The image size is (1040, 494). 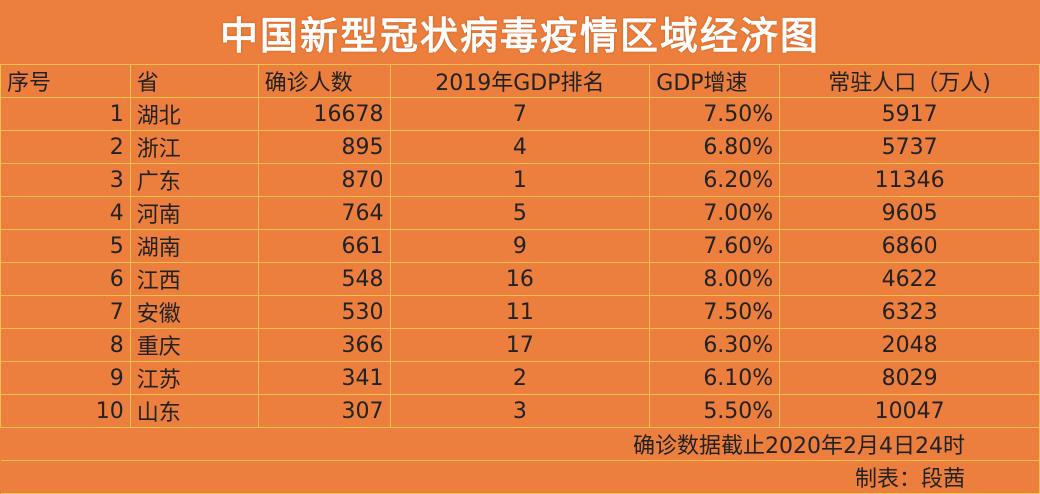 What do you see at coordinates (194, 246) in the screenshot?
I see `cell-province: 湖南` at bounding box center [194, 246].